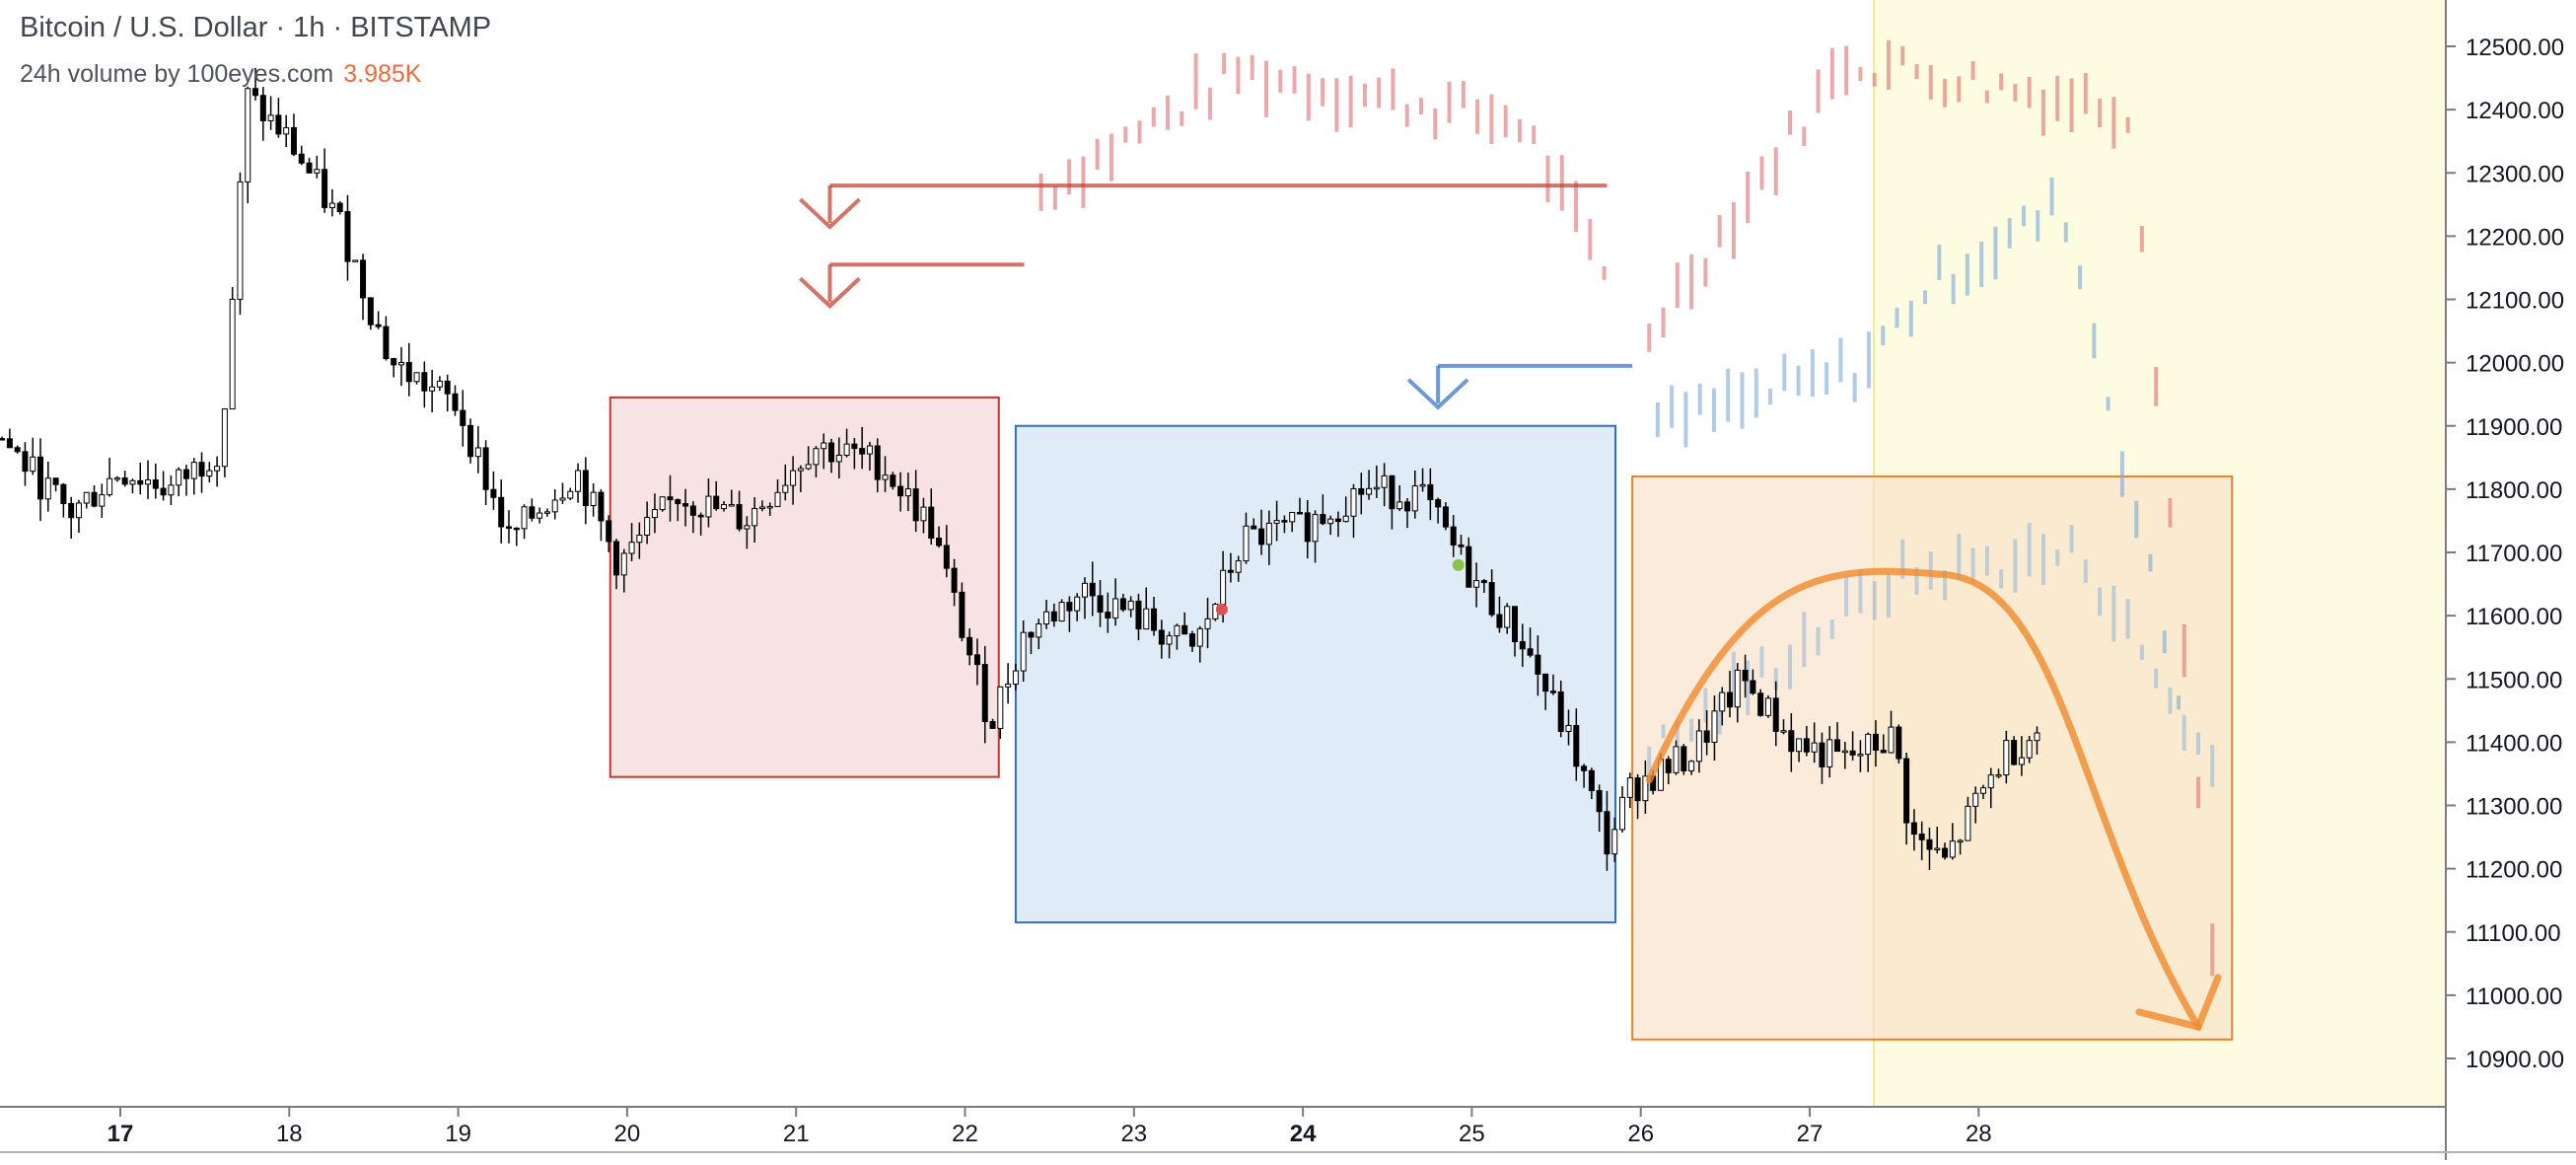  I want to click on time-tick-label: 21, so click(796, 1134).